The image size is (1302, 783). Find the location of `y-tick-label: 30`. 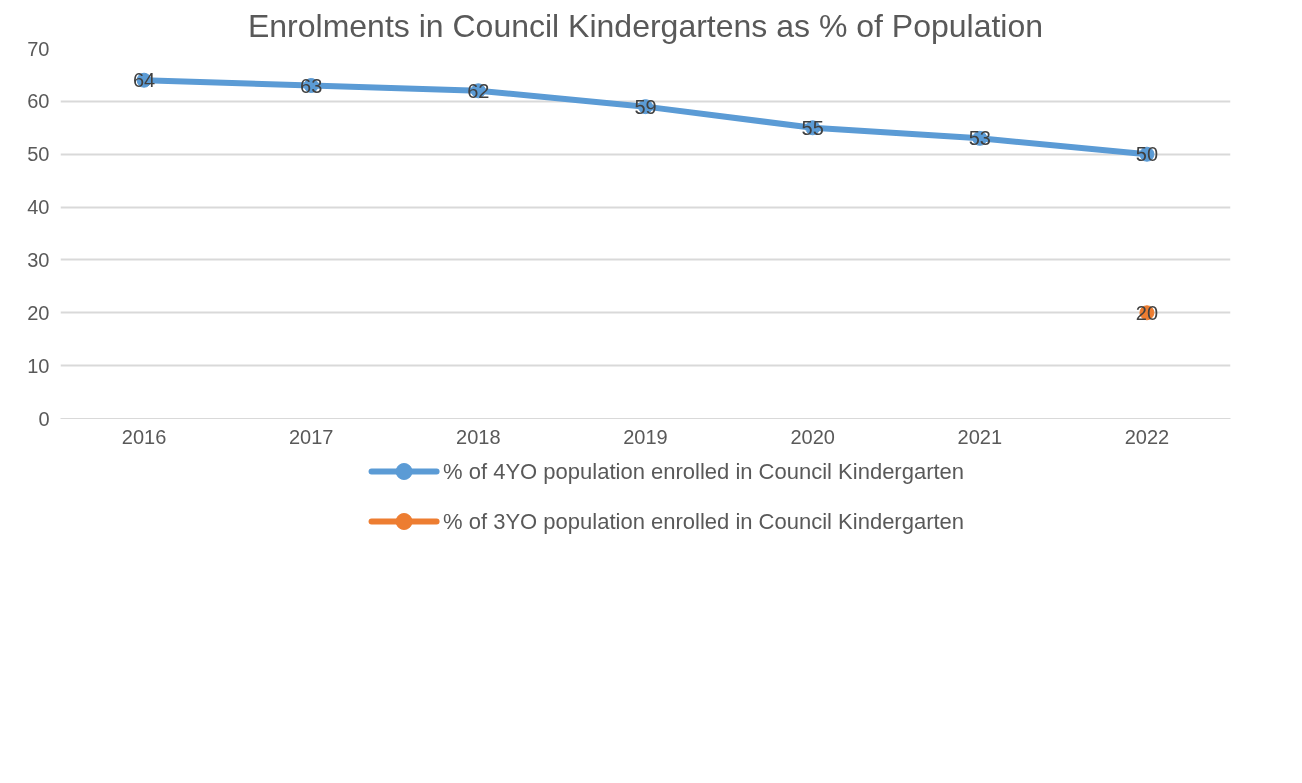

y-tick-label: 30 is located at coordinates (38, 259).